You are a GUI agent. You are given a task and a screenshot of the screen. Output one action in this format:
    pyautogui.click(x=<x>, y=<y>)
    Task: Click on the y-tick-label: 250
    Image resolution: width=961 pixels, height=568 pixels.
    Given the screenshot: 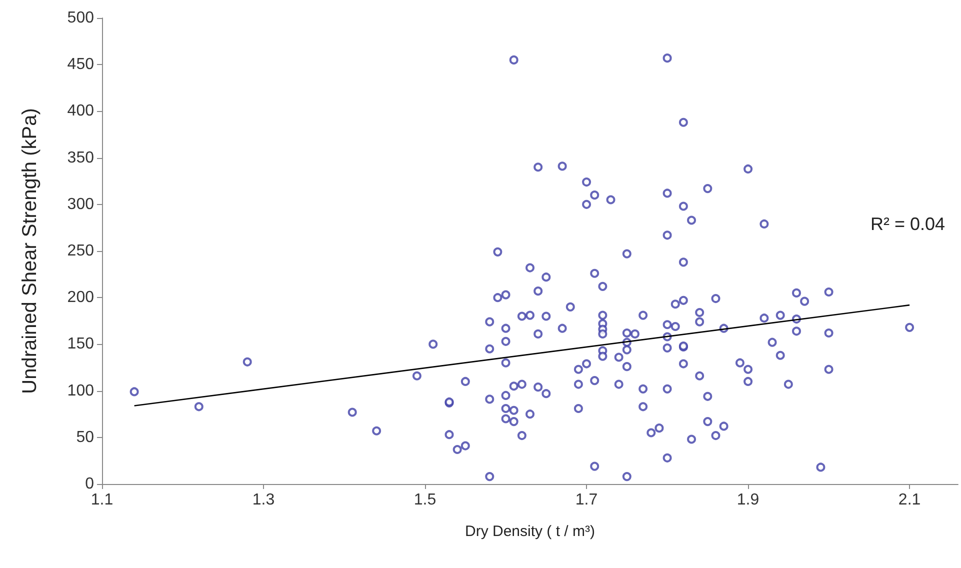 What is the action you would take?
    pyautogui.click(x=80, y=251)
    